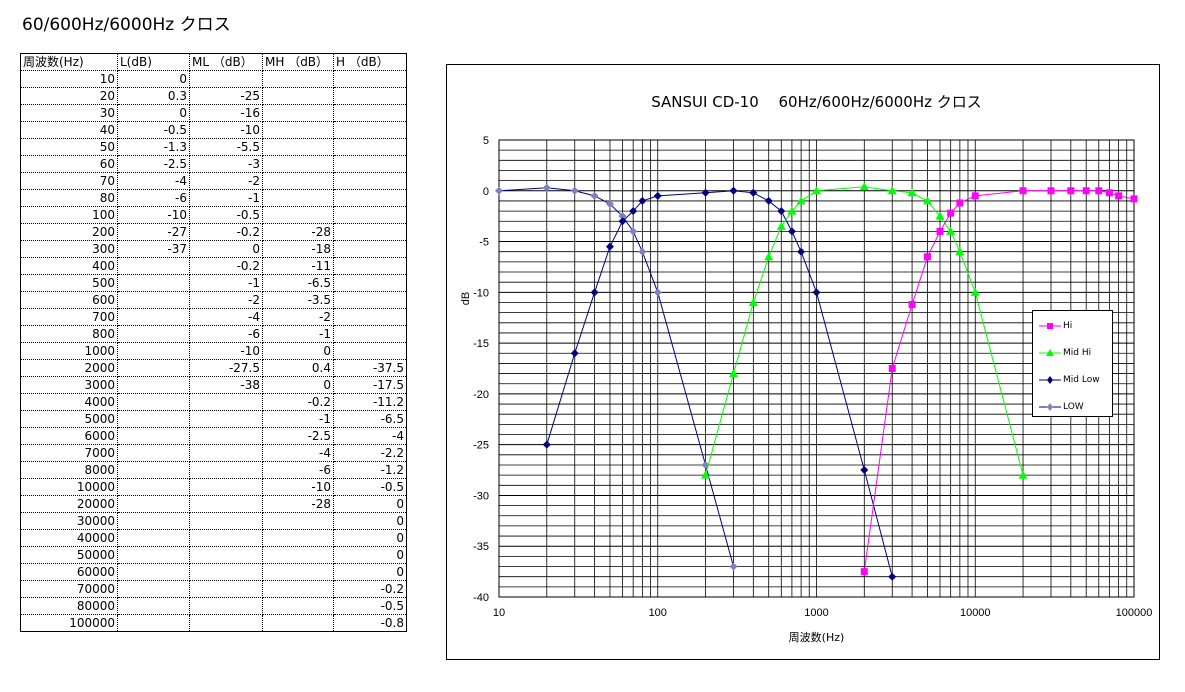 The image size is (1185, 692). Describe the element at coordinates (69, 606) in the screenshot. I see `table-cell: 80000` at that location.